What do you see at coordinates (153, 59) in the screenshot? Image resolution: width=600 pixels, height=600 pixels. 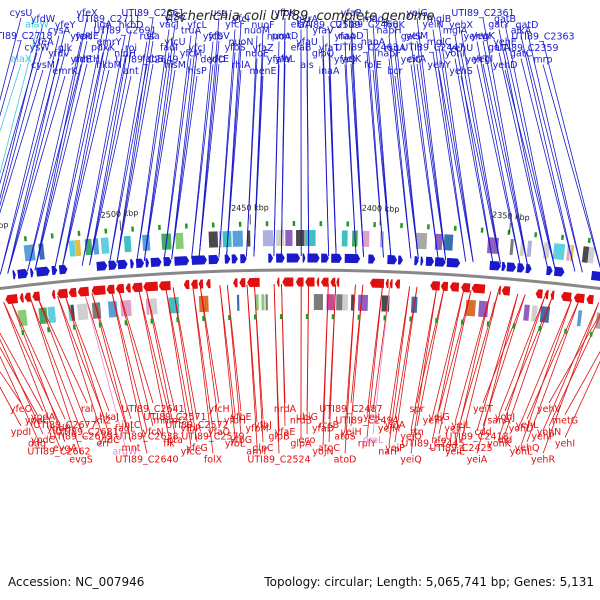 I see `gene-label: fabB` at bounding box center [153, 59].